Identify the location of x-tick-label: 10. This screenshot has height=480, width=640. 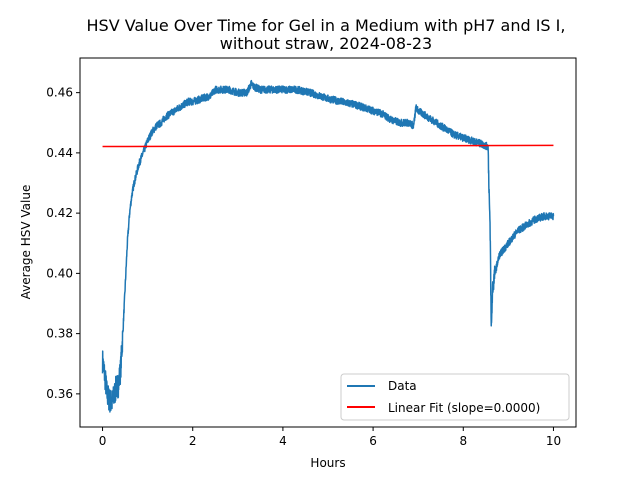
(553, 441).